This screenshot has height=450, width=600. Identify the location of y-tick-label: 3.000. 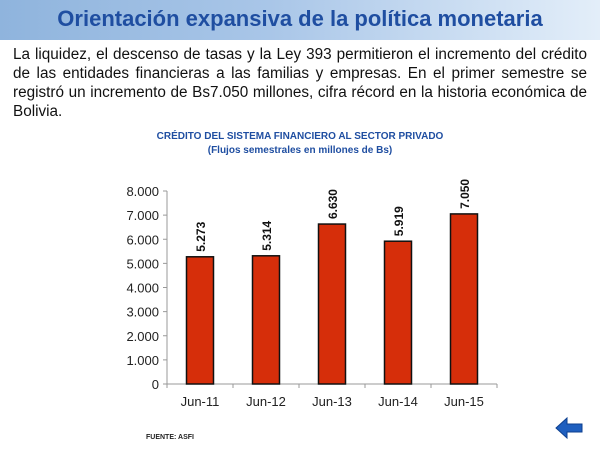
(142, 312).